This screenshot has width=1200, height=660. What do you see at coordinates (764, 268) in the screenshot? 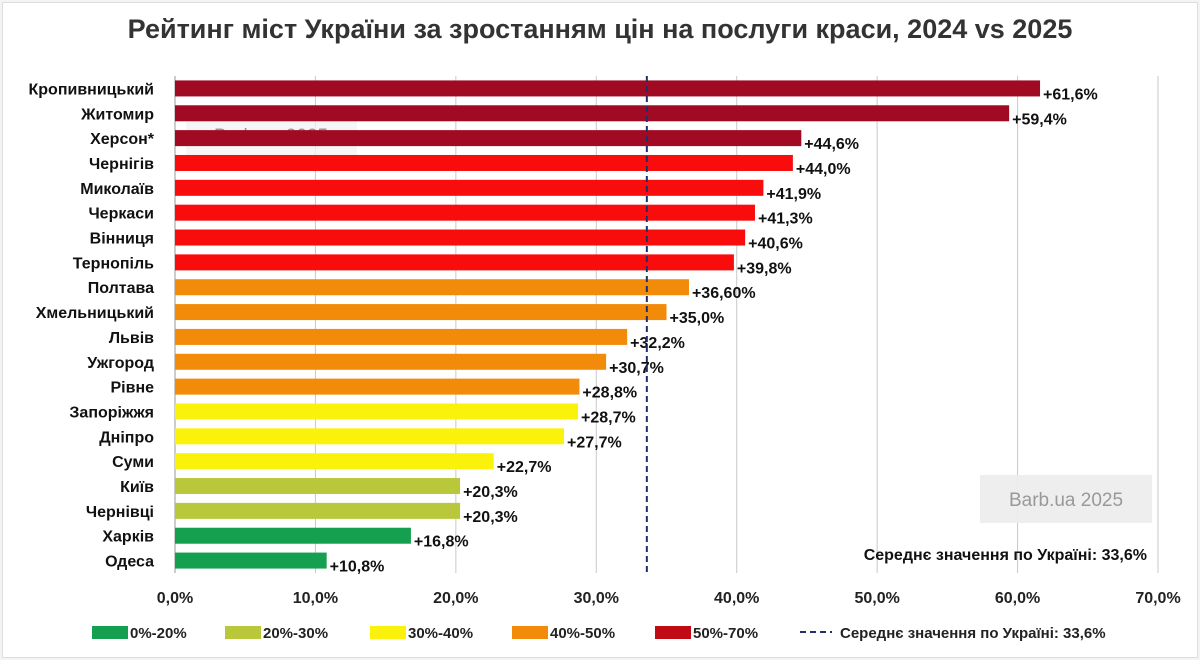
I see `data-label: +39,8%` at bounding box center [764, 268].